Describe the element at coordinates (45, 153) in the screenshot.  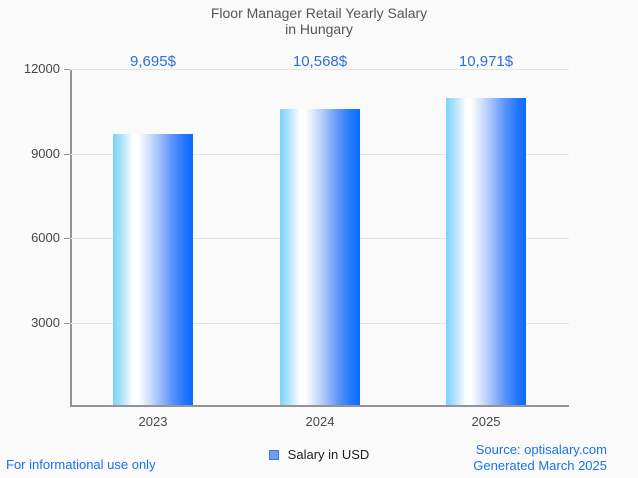
I see `ytick-label-9000: 9000` at that location.